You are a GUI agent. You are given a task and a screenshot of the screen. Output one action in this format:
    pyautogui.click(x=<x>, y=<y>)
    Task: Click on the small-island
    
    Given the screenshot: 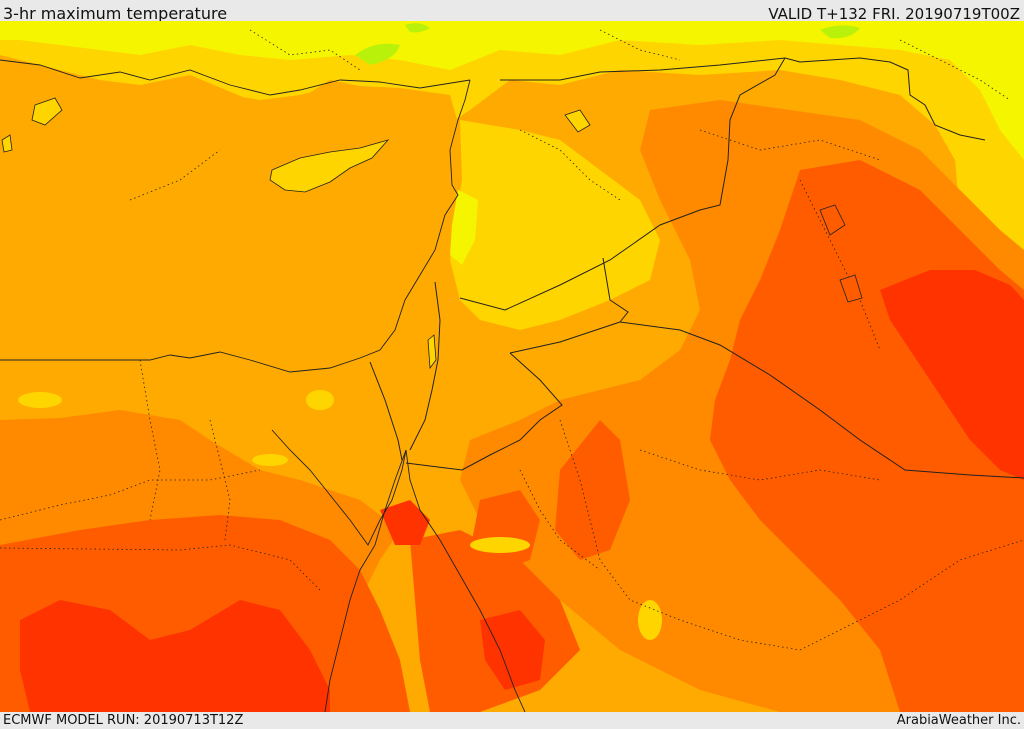 What is the action you would take?
    pyautogui.click(x=7, y=143)
    